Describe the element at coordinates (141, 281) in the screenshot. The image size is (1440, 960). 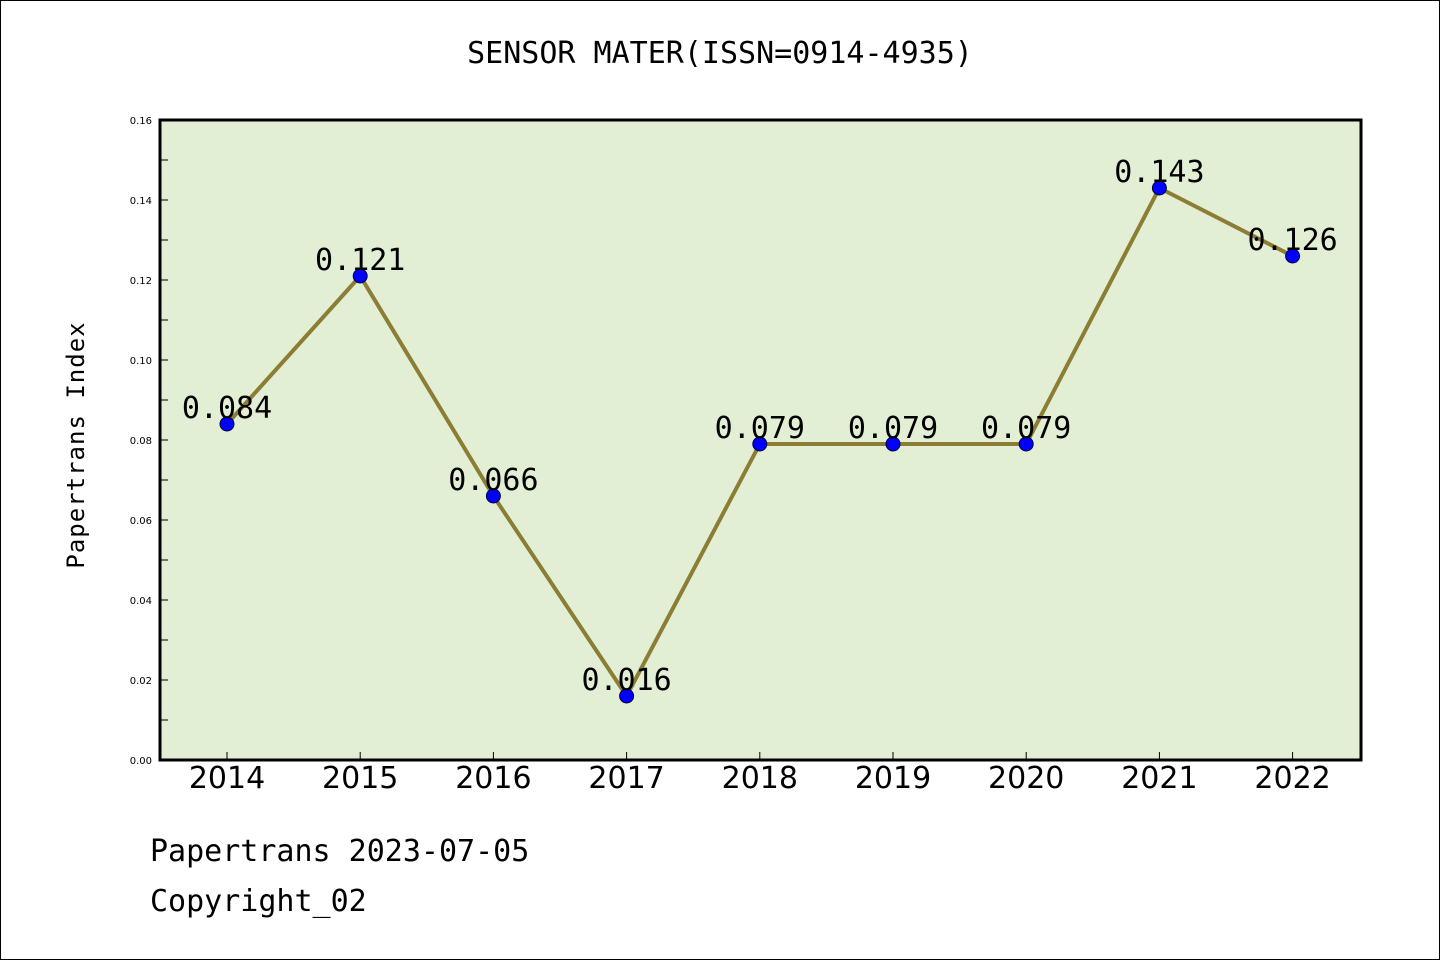
I see `y-tick-label: 0.12` at that location.